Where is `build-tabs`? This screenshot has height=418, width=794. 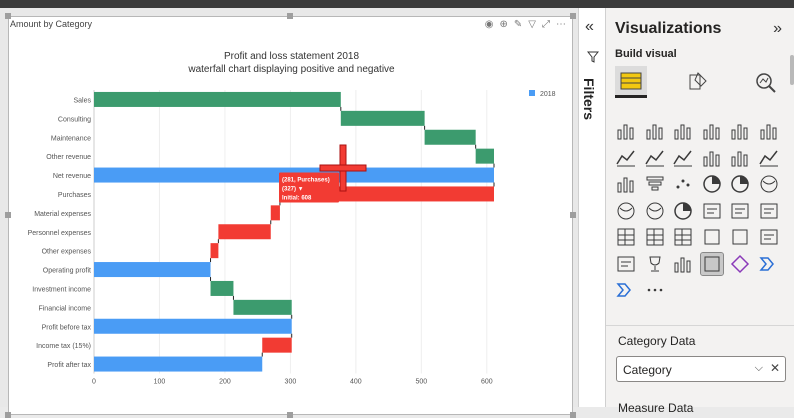 build-tabs is located at coordinates (700, 88).